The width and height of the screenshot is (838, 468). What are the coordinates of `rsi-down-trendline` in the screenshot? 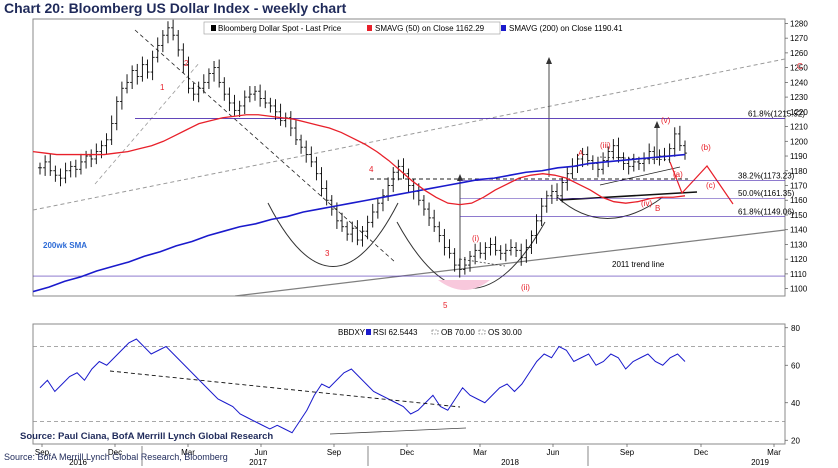 It's located at (285, 389).